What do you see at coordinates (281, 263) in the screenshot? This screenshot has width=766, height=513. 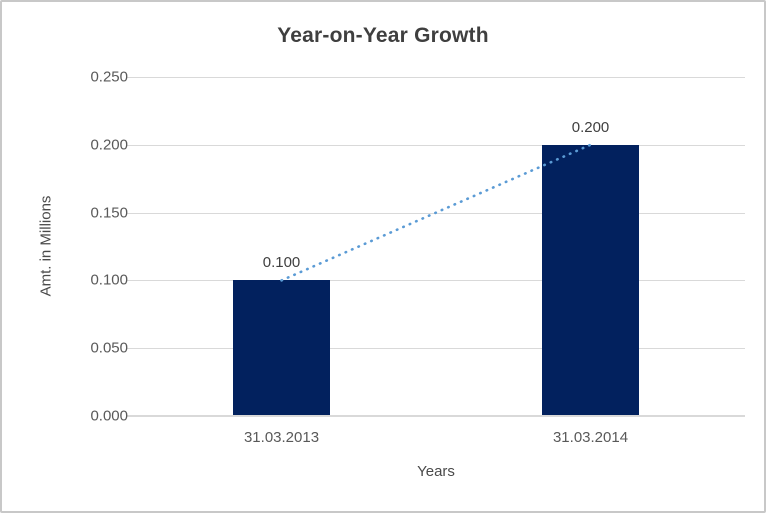 I see `data-label: 0.100` at bounding box center [281, 263].